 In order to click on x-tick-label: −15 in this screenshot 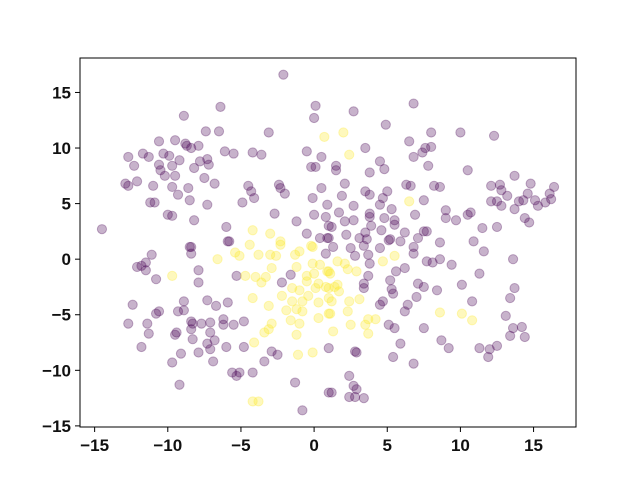, I will do `click(94, 445)`.